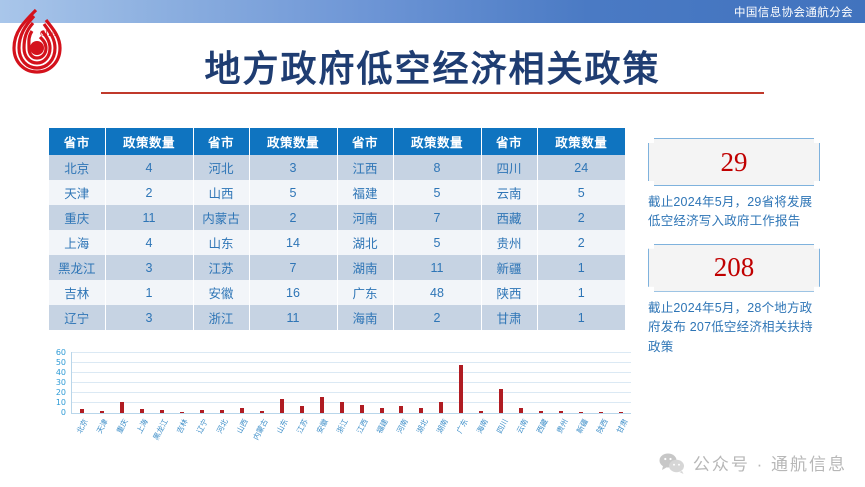 The image size is (865, 487). Describe the element at coordinates (221, 267) in the screenshot. I see `table-cell: 江苏` at that location.